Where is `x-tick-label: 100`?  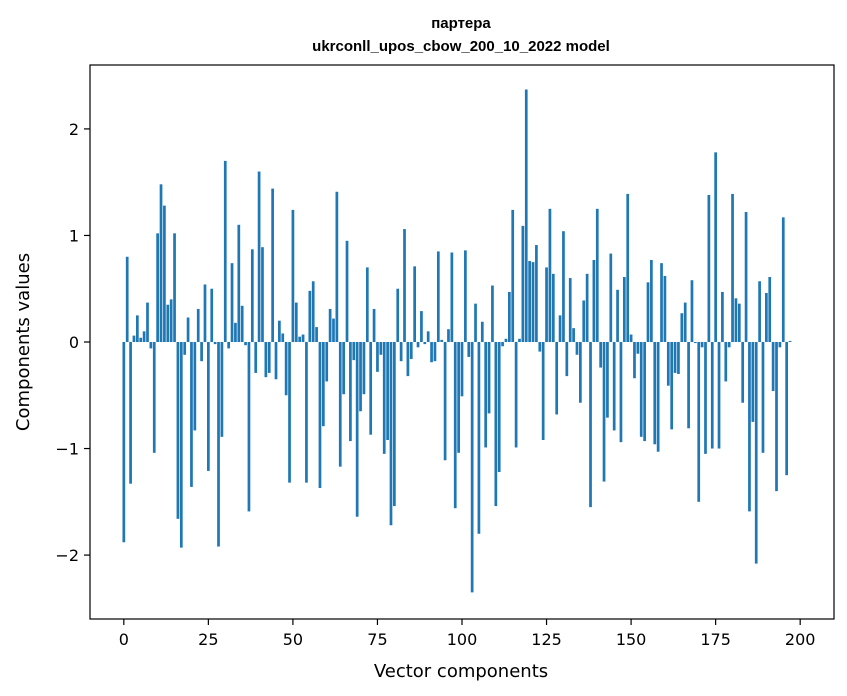
x-tick-label: 100 is located at coordinates (462, 639).